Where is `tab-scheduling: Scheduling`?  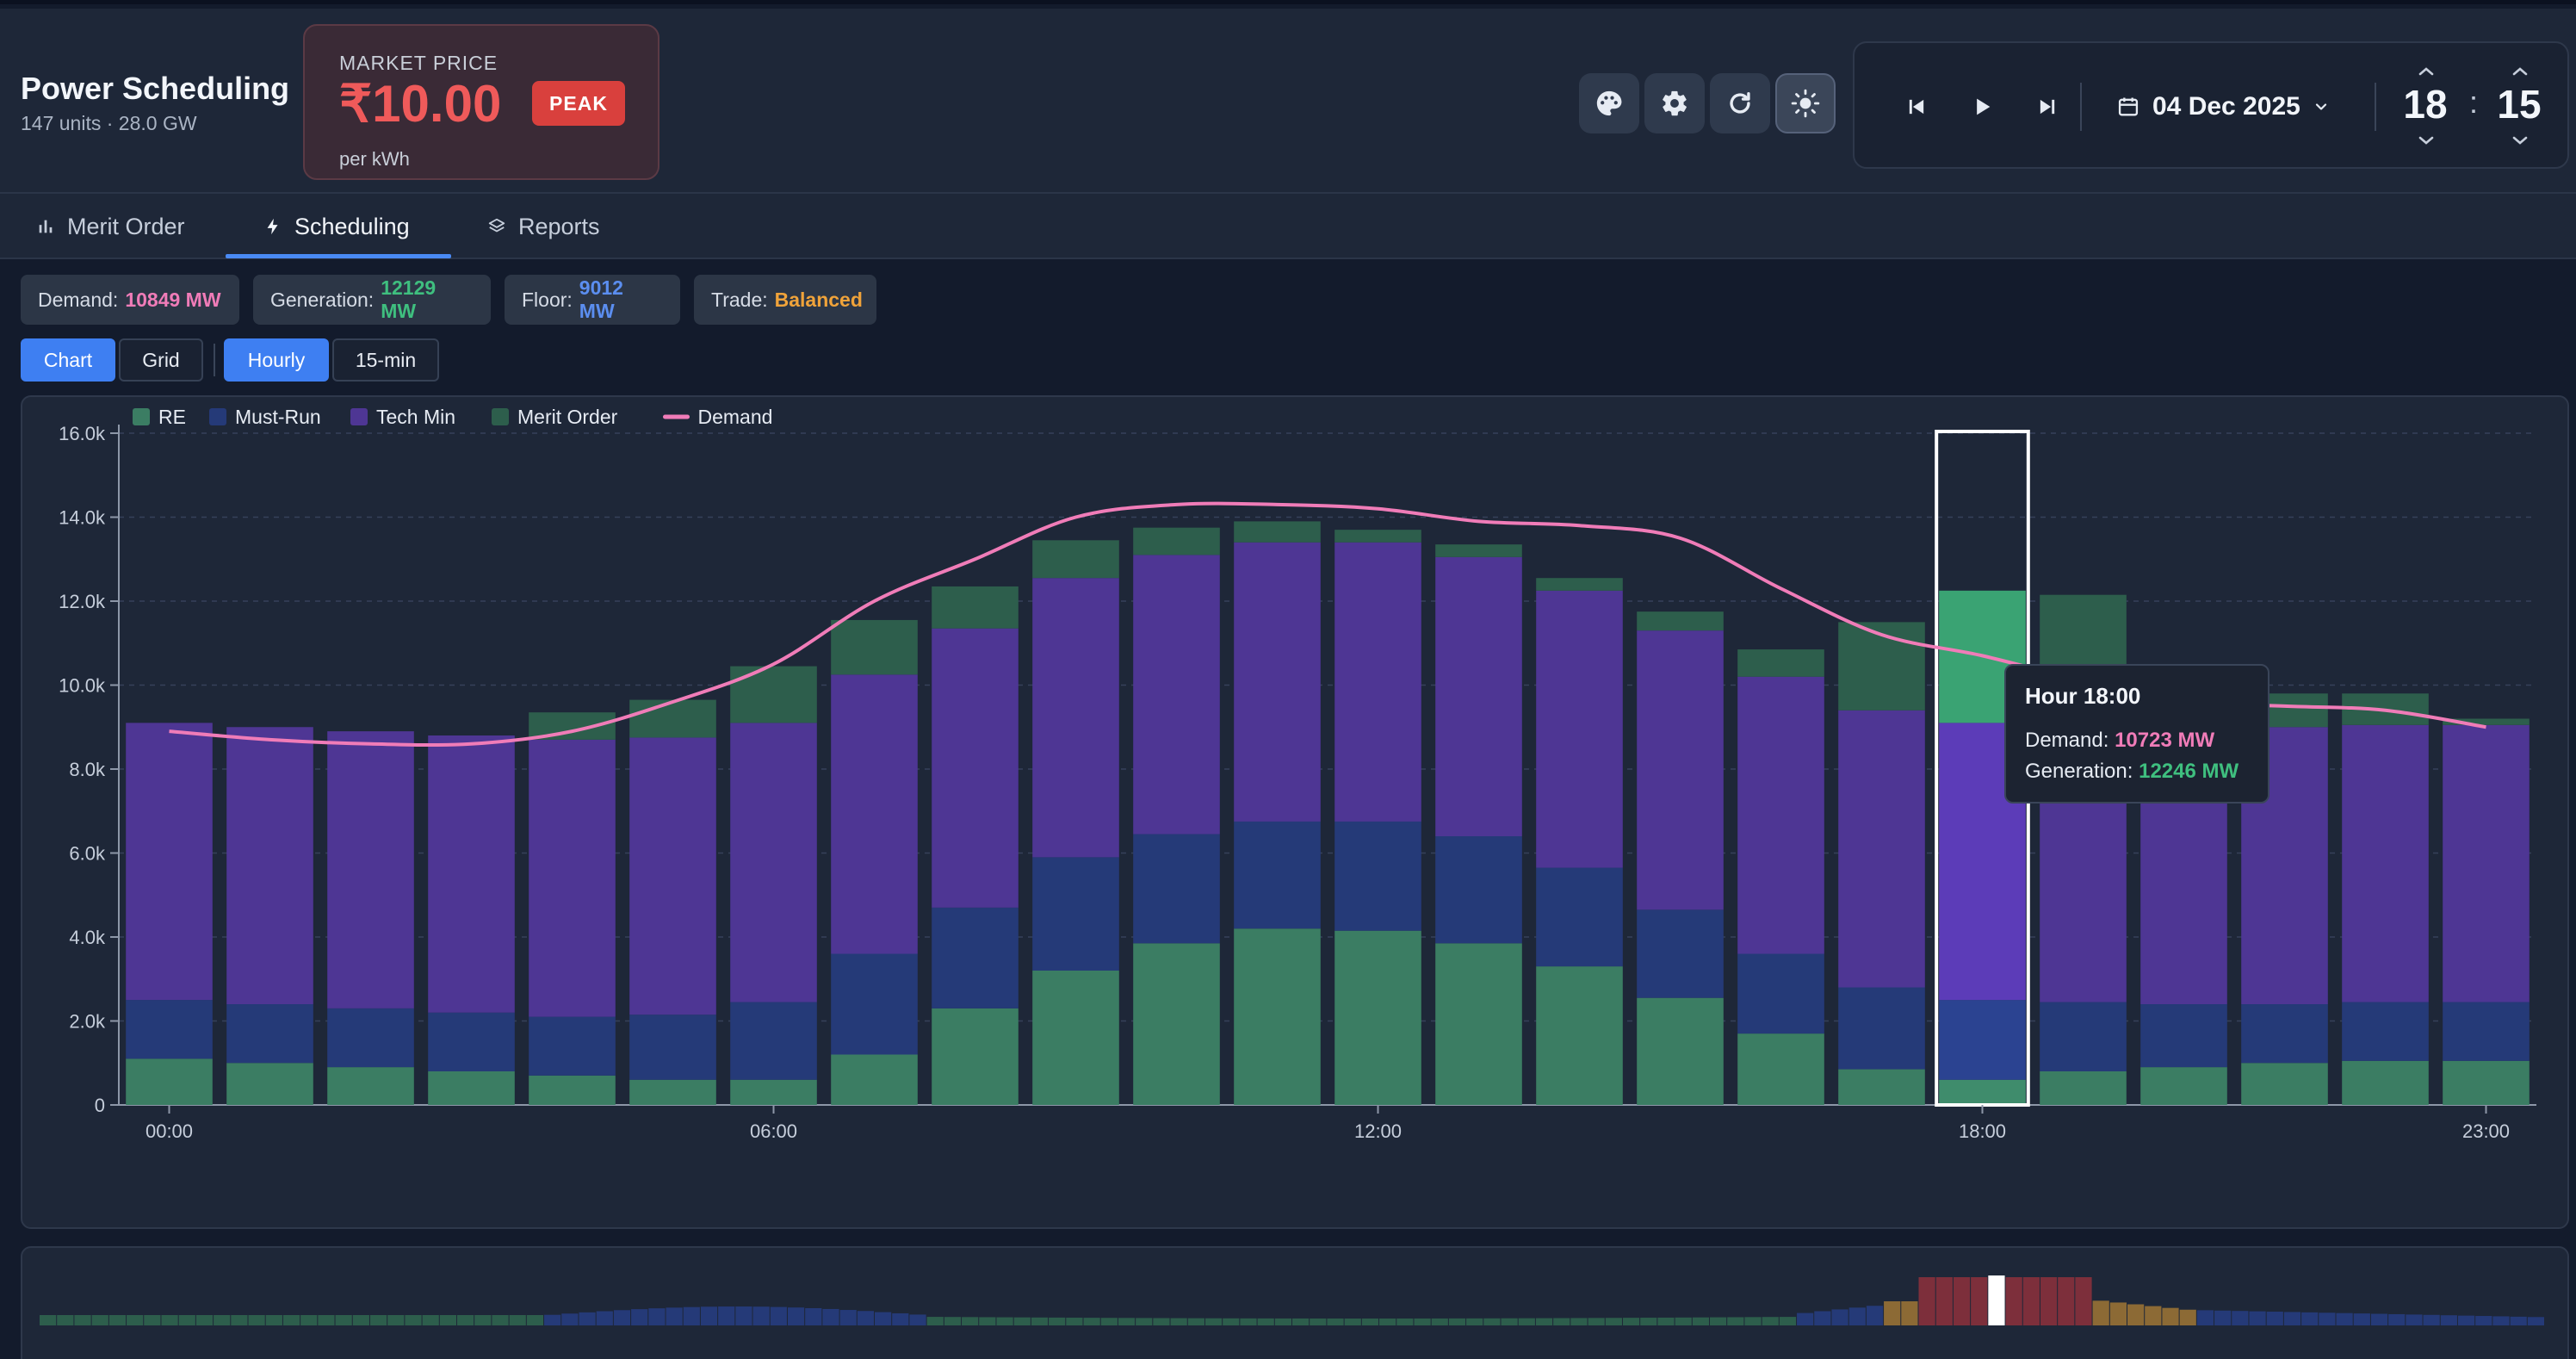
tab-scheduling: Scheduling is located at coordinates (336, 226).